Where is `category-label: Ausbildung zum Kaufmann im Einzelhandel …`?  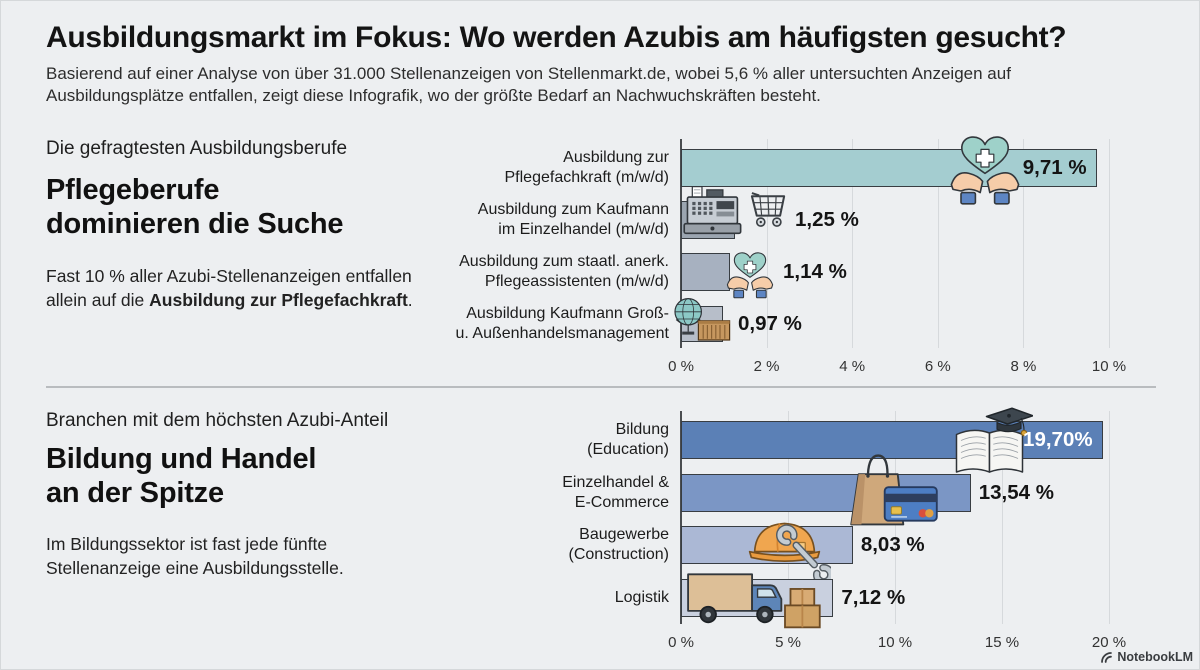 category-label: Ausbildung zum Kaufmann im Einzelhandel … is located at coordinates (573, 219).